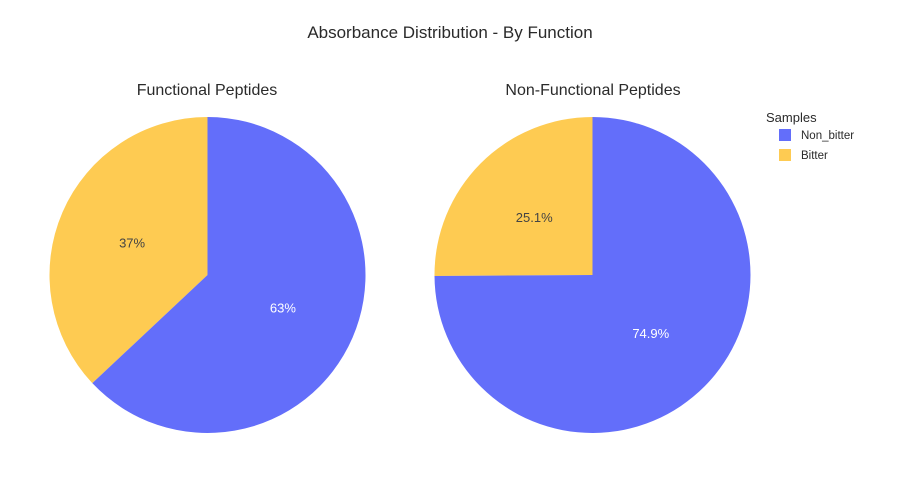 This screenshot has width=900, height=500. What do you see at coordinates (785, 155) in the screenshot?
I see `legend-swatch-bitter` at bounding box center [785, 155].